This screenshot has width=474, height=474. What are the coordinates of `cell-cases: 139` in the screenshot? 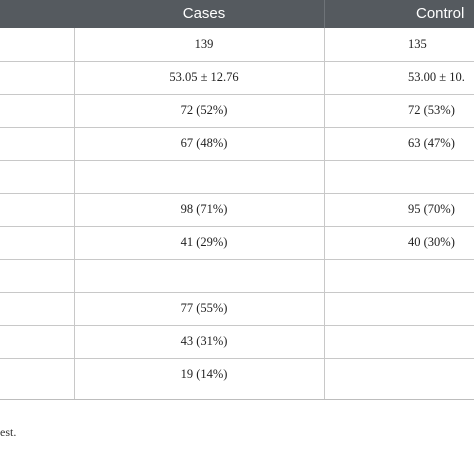 It's located at (204, 44).